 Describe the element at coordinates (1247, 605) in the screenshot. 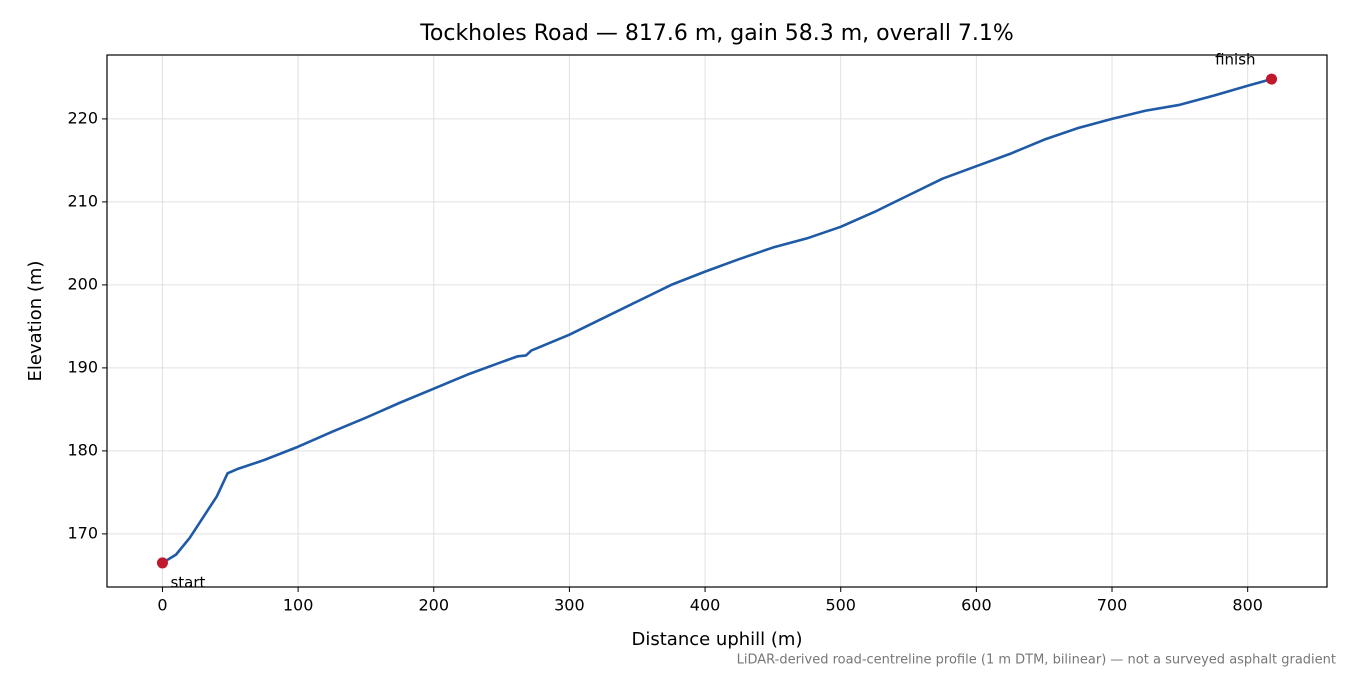

I see `x-tick-label: 800` at that location.